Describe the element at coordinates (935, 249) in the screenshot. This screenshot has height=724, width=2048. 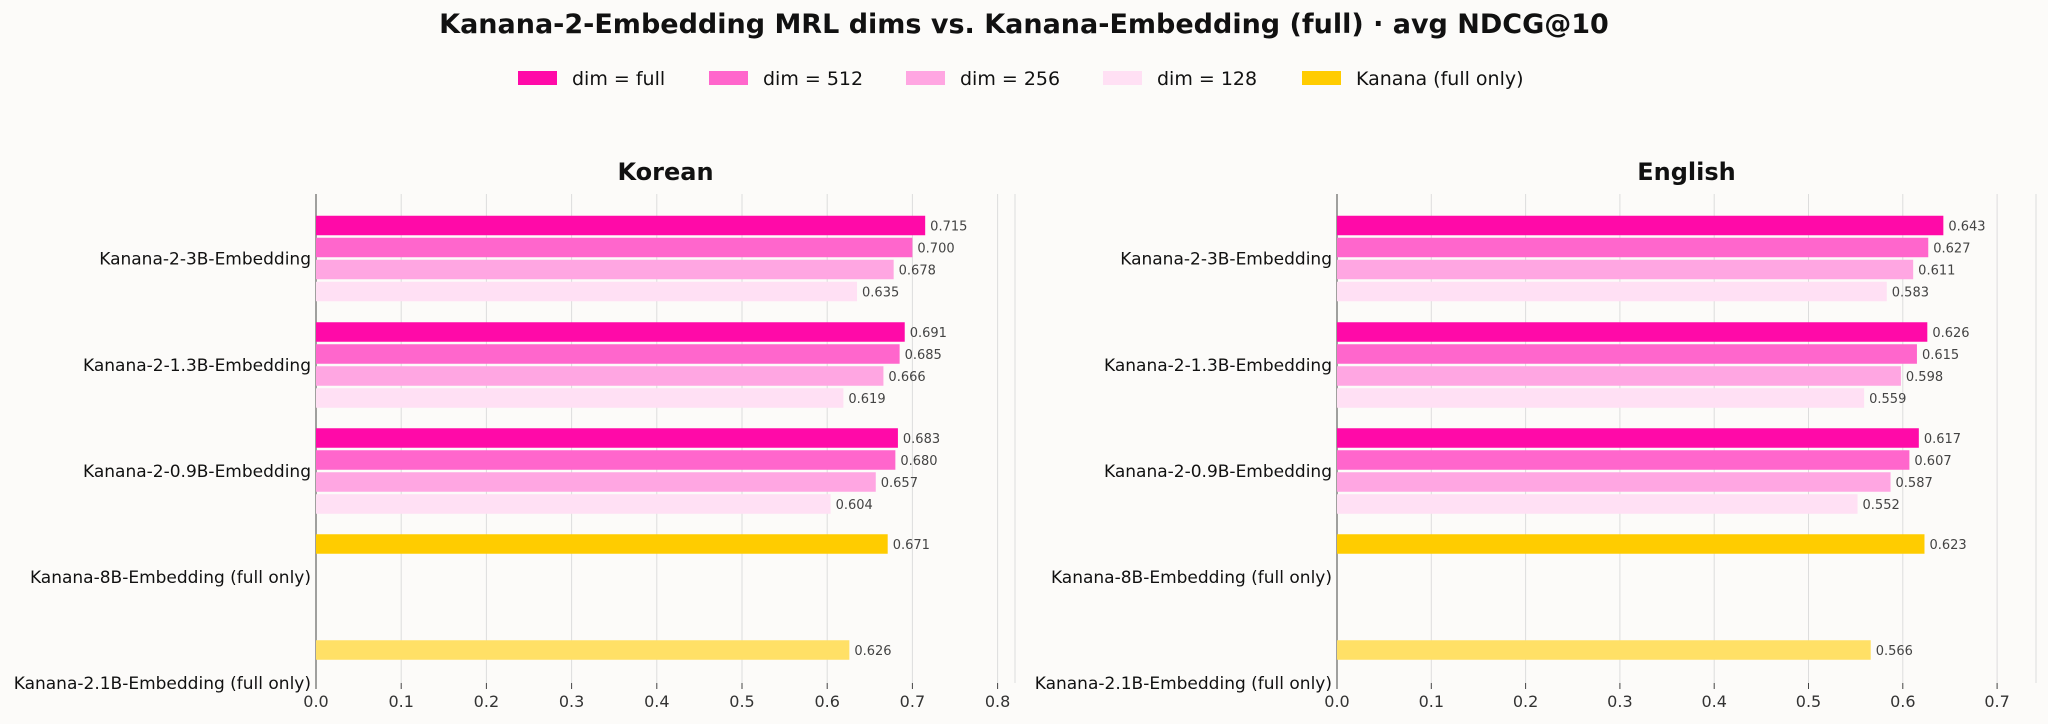
I see `value-label: 0.700` at that location.